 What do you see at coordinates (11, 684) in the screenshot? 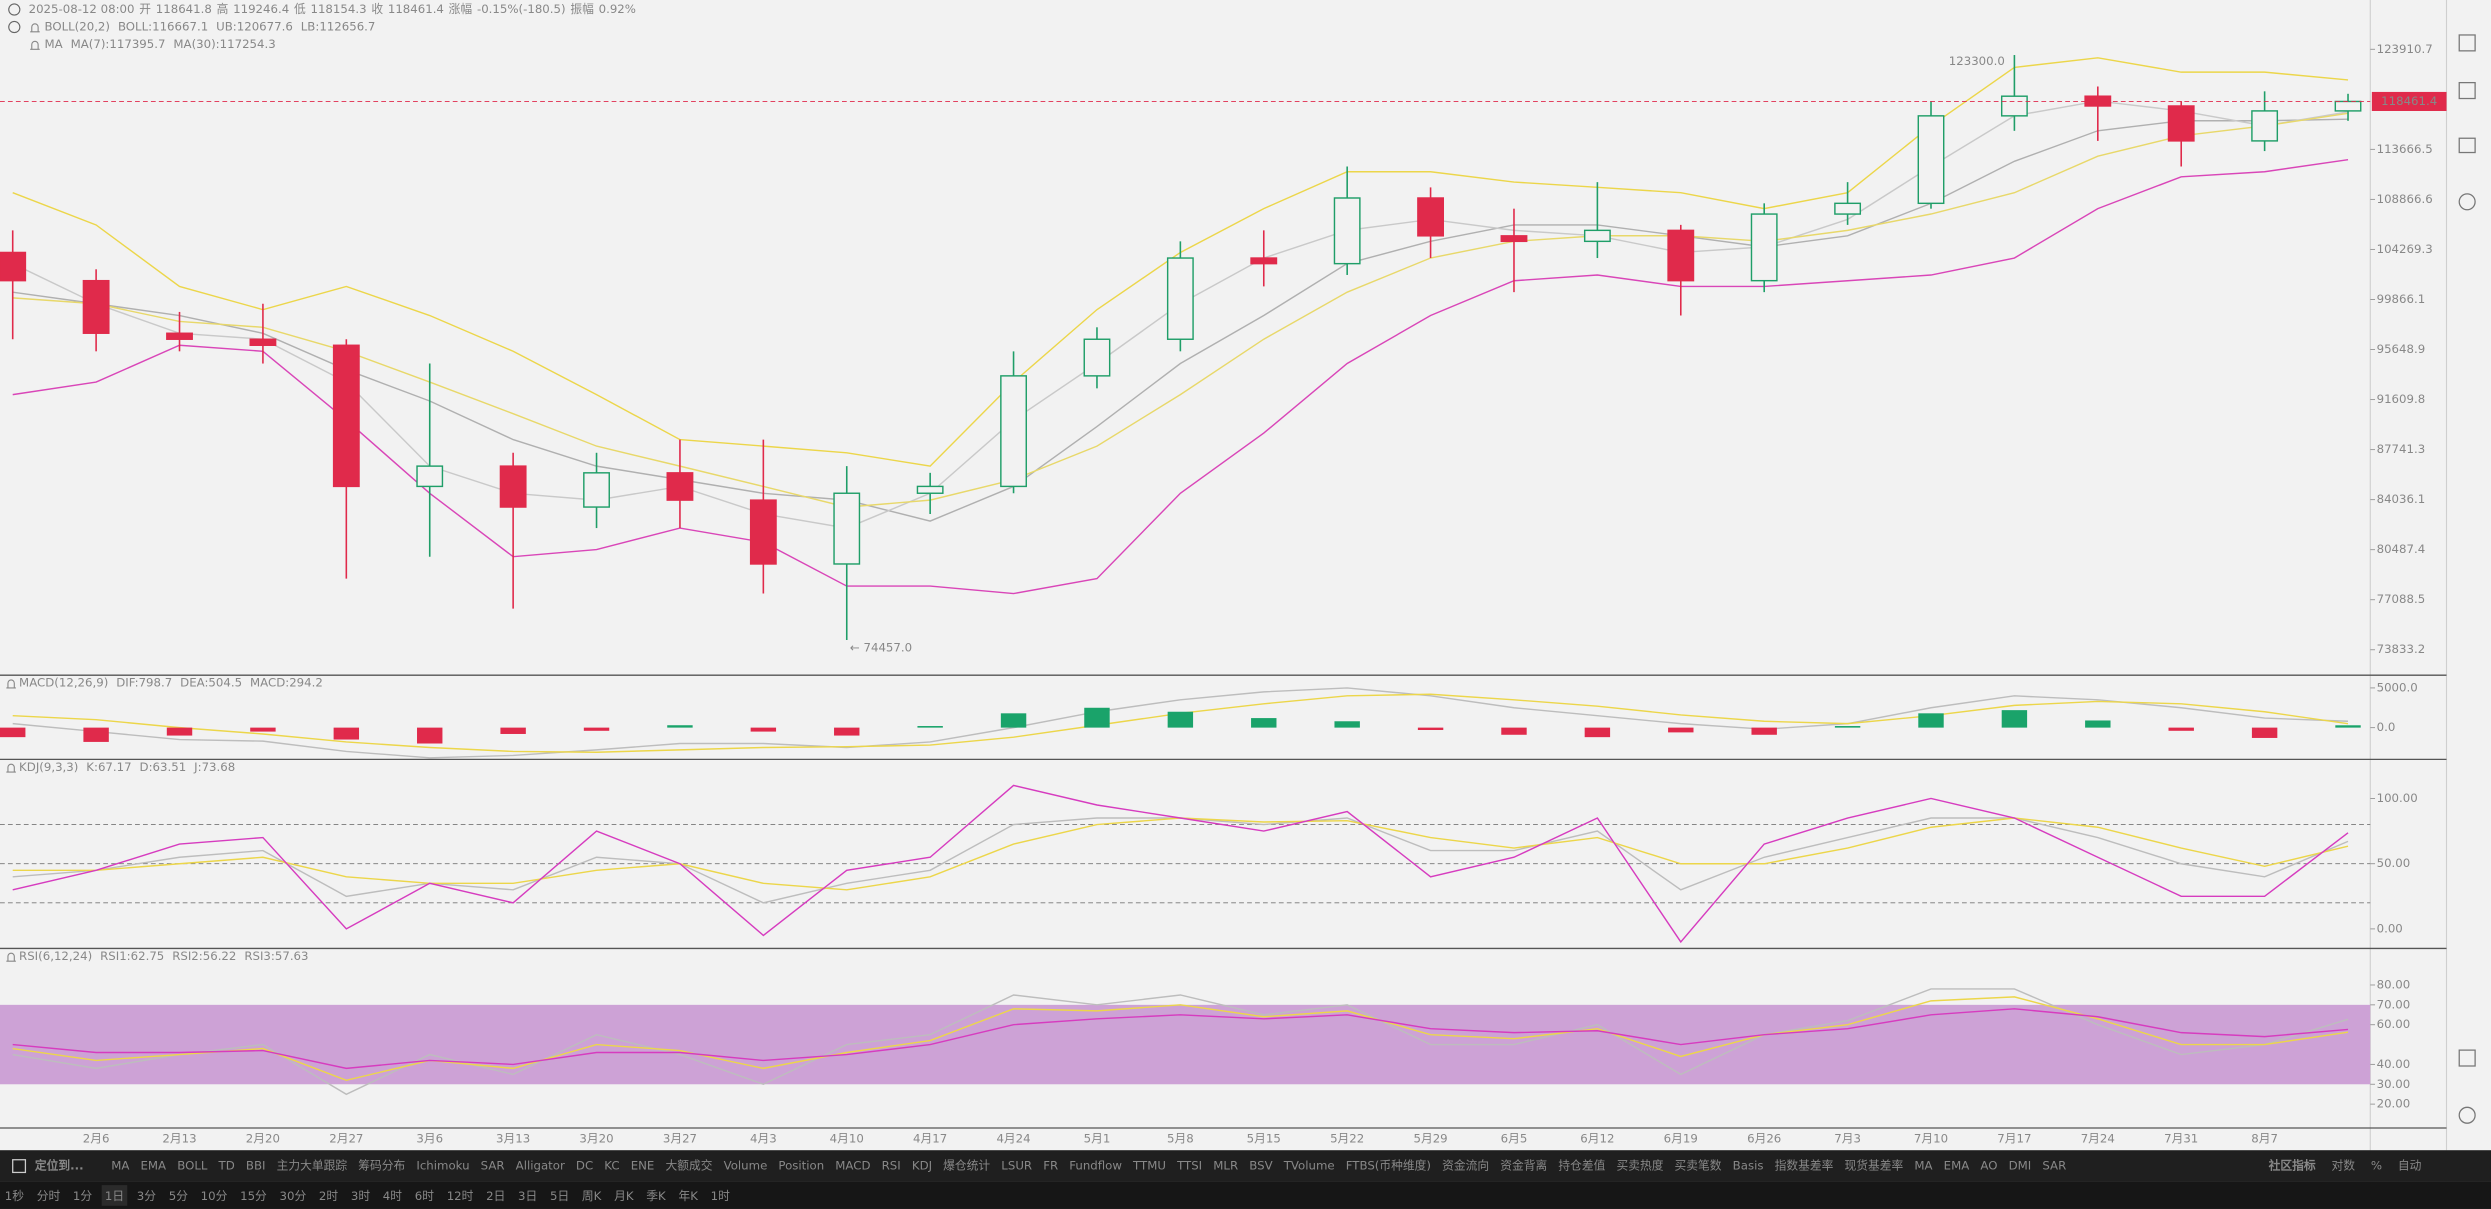
I see `bell-icon` at bounding box center [11, 684].